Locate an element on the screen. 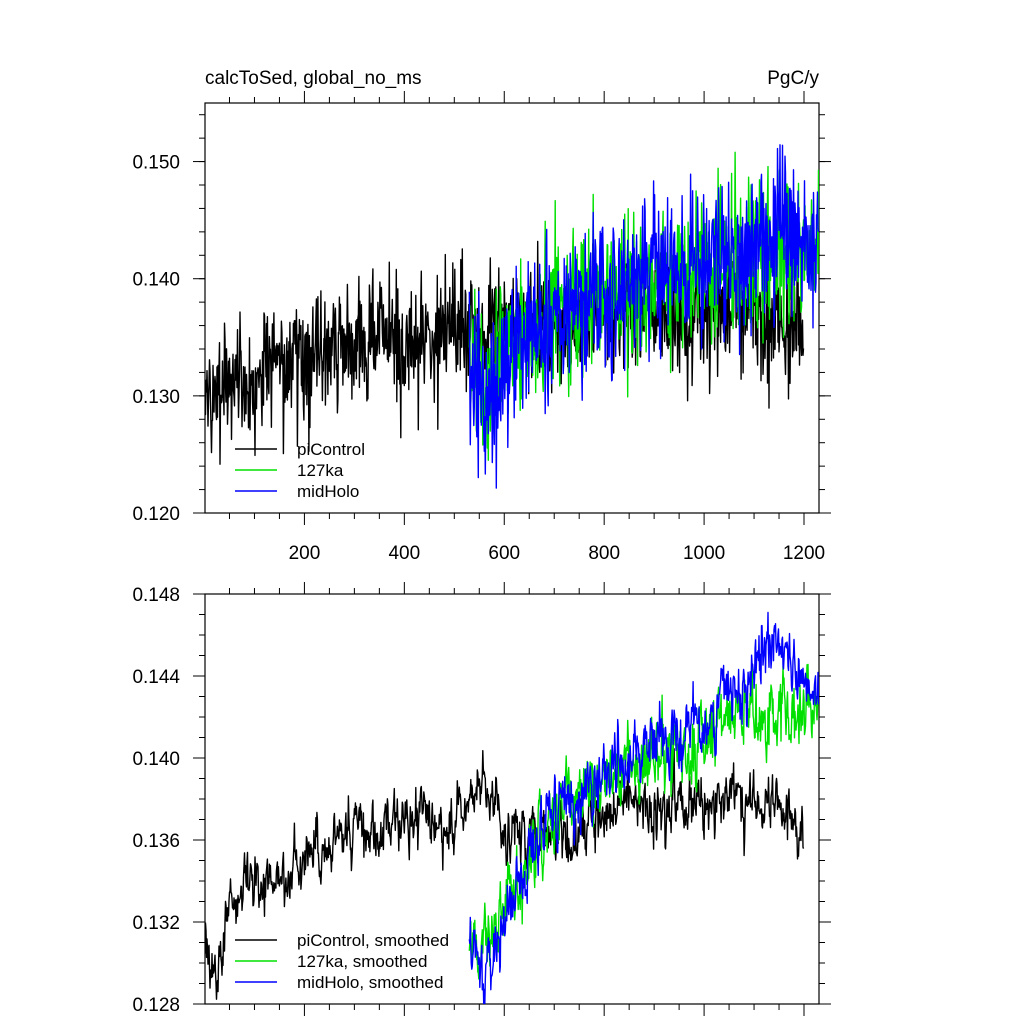  series-line-midholo is located at coordinates (643, 316).